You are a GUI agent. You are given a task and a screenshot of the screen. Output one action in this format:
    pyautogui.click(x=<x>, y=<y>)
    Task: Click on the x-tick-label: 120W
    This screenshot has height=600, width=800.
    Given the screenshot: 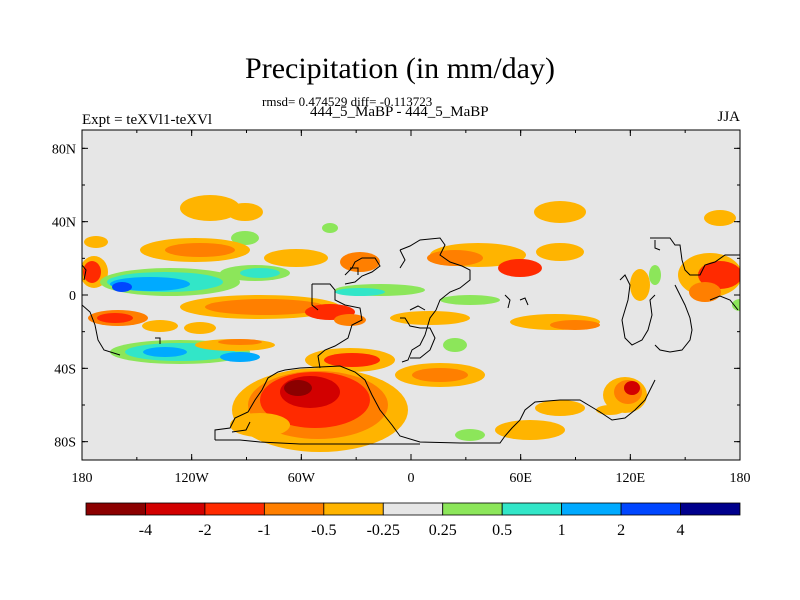 What is the action you would take?
    pyautogui.click(x=192, y=478)
    